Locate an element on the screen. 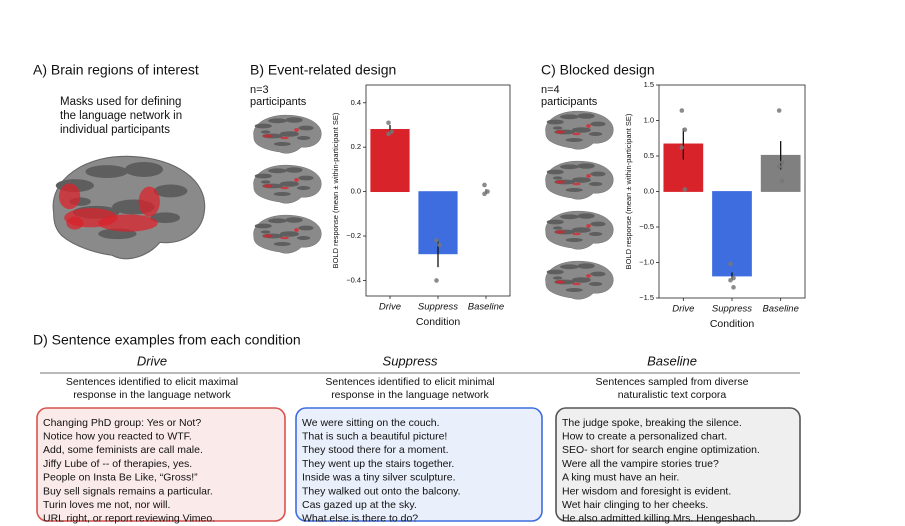  sentence: Wet hair clinging to her cheeks. is located at coordinates (635, 505).